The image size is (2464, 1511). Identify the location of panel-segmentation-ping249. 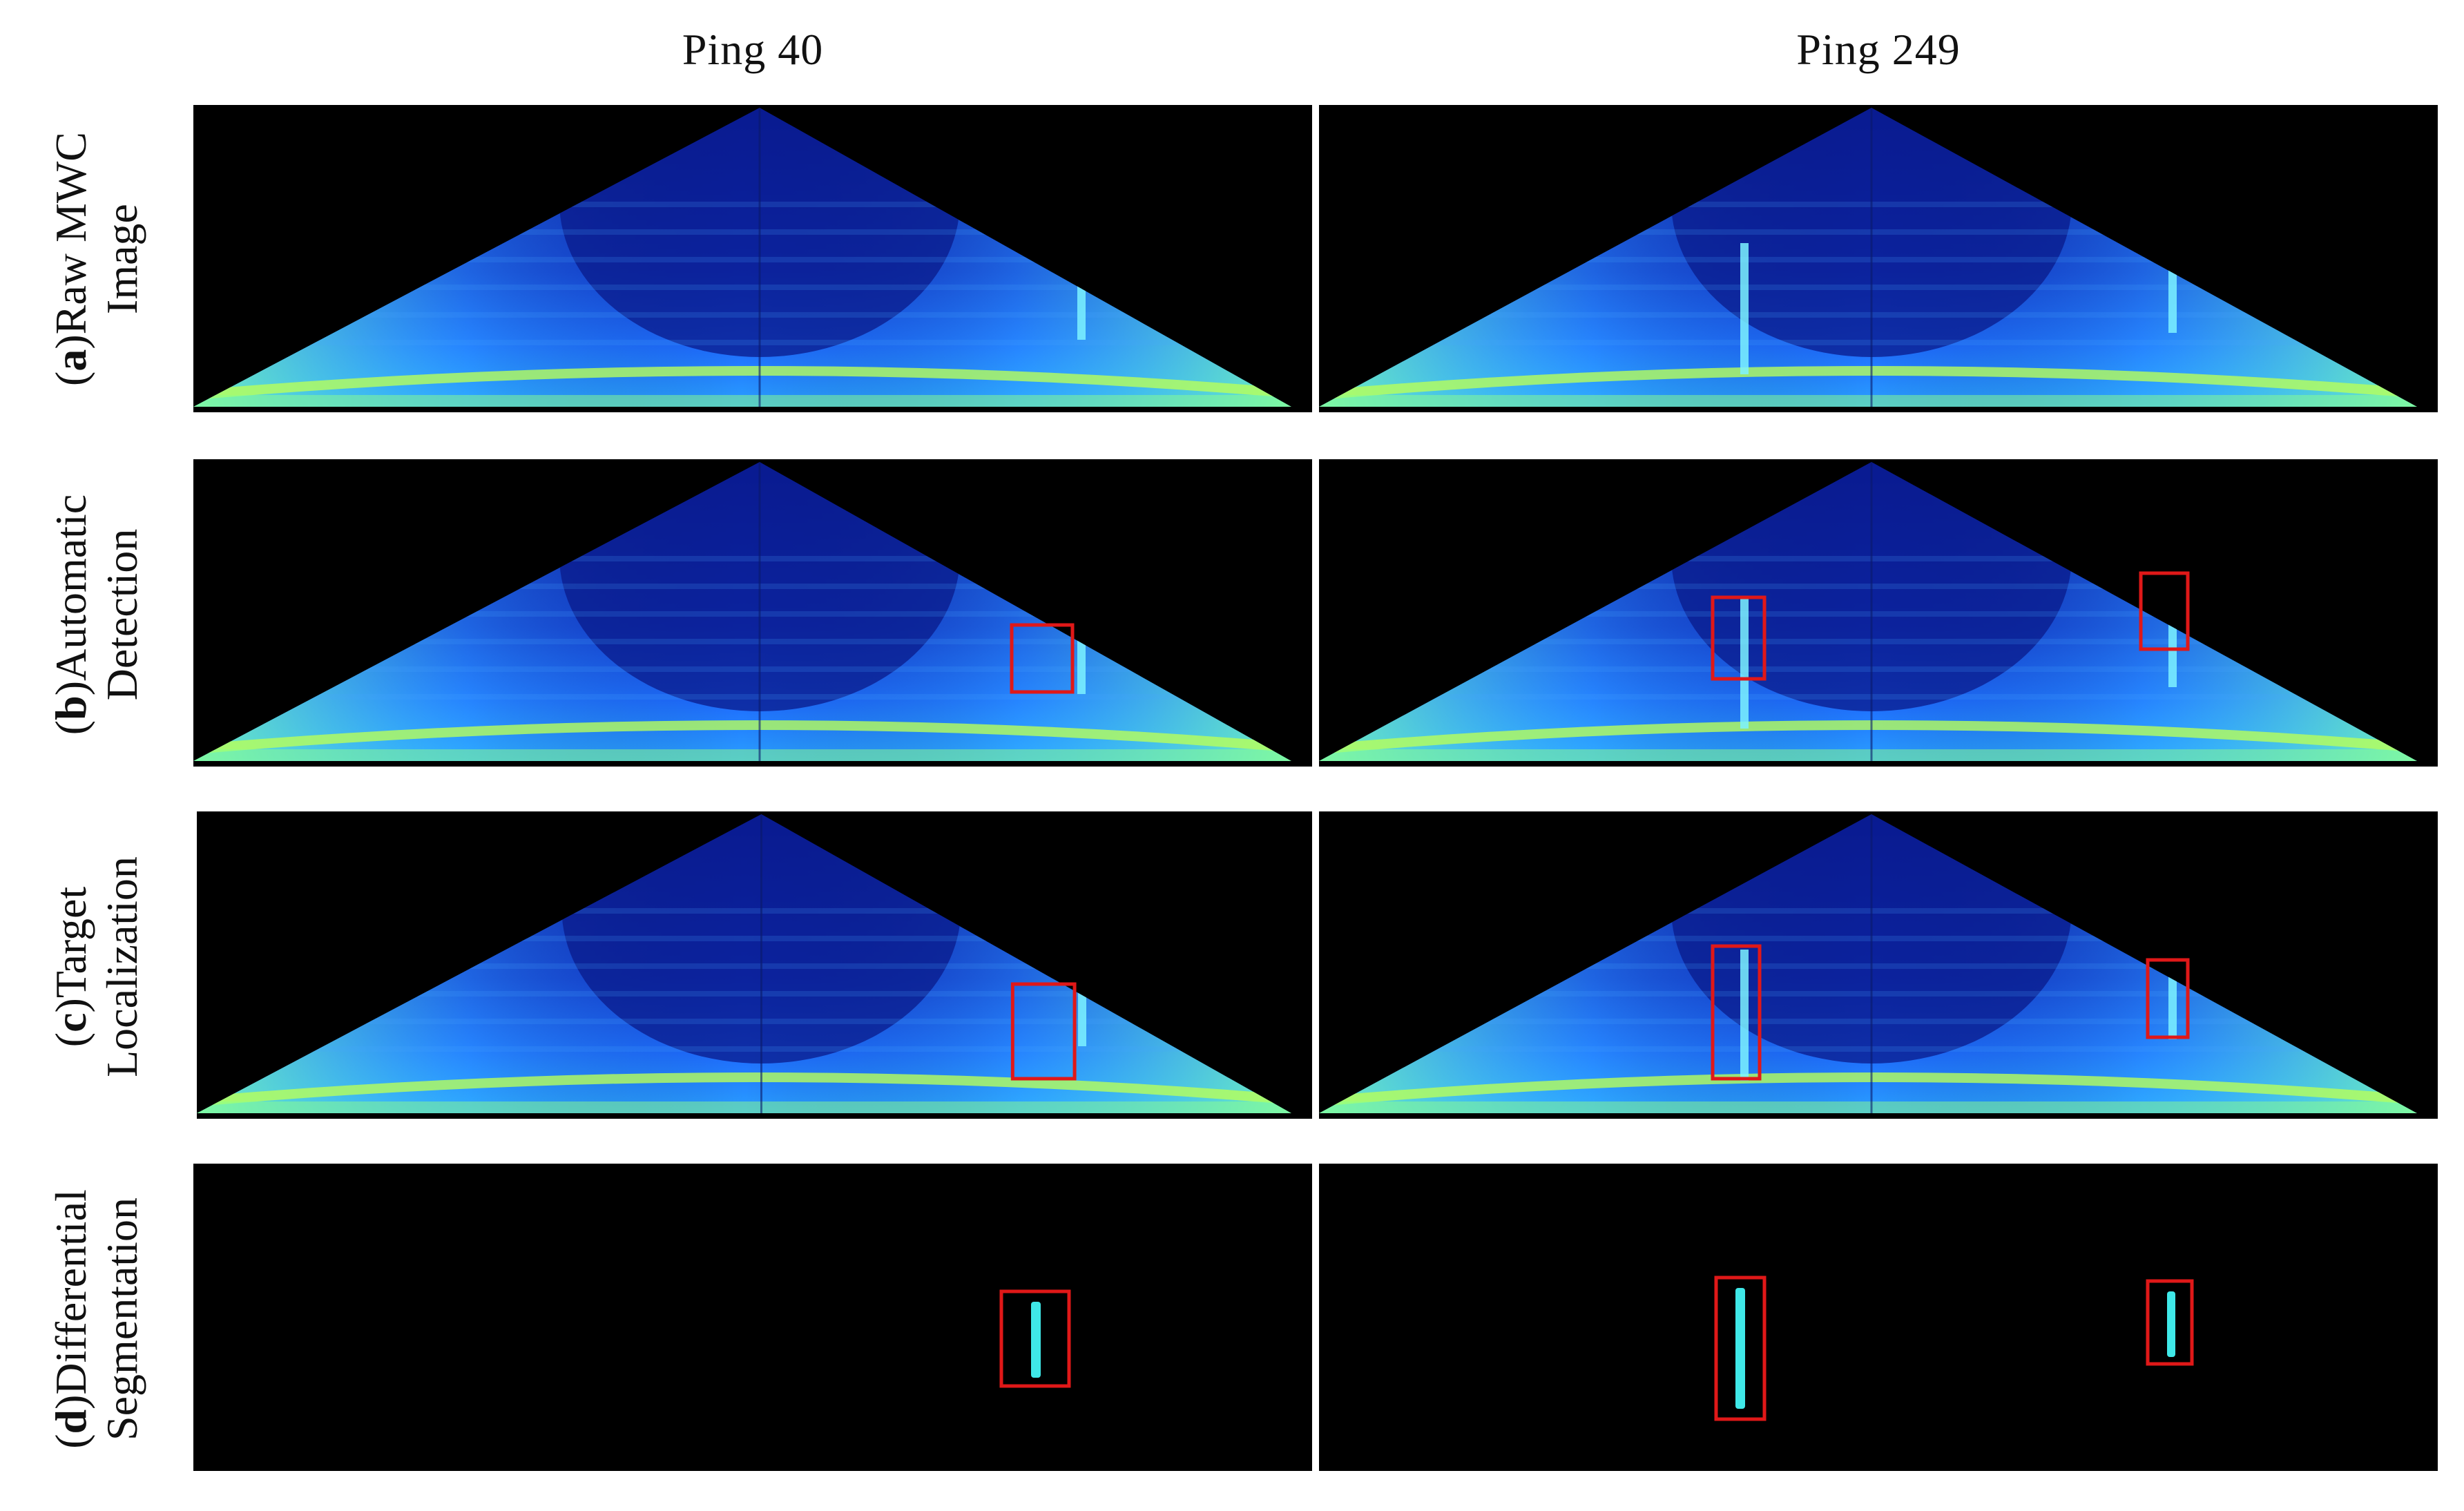
(1878, 1317).